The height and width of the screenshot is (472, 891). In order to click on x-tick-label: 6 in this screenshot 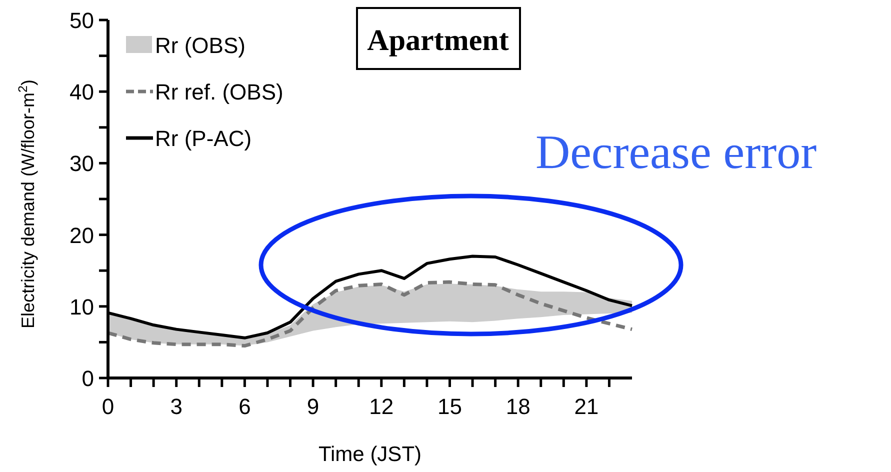, I will do `click(244, 406)`.